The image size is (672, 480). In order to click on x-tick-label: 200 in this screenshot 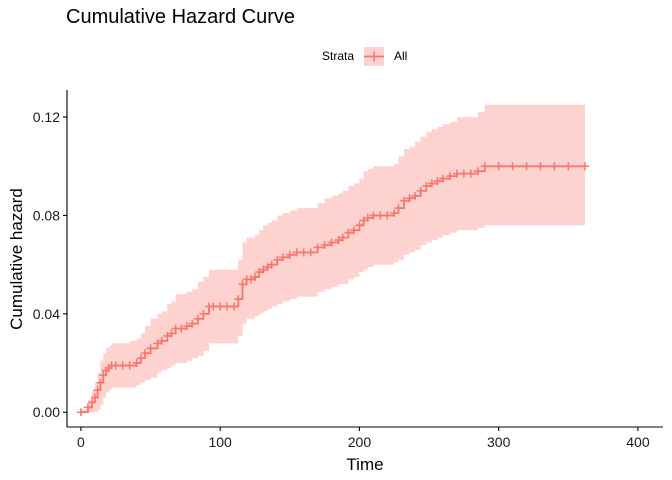, I will do `click(360, 442)`.